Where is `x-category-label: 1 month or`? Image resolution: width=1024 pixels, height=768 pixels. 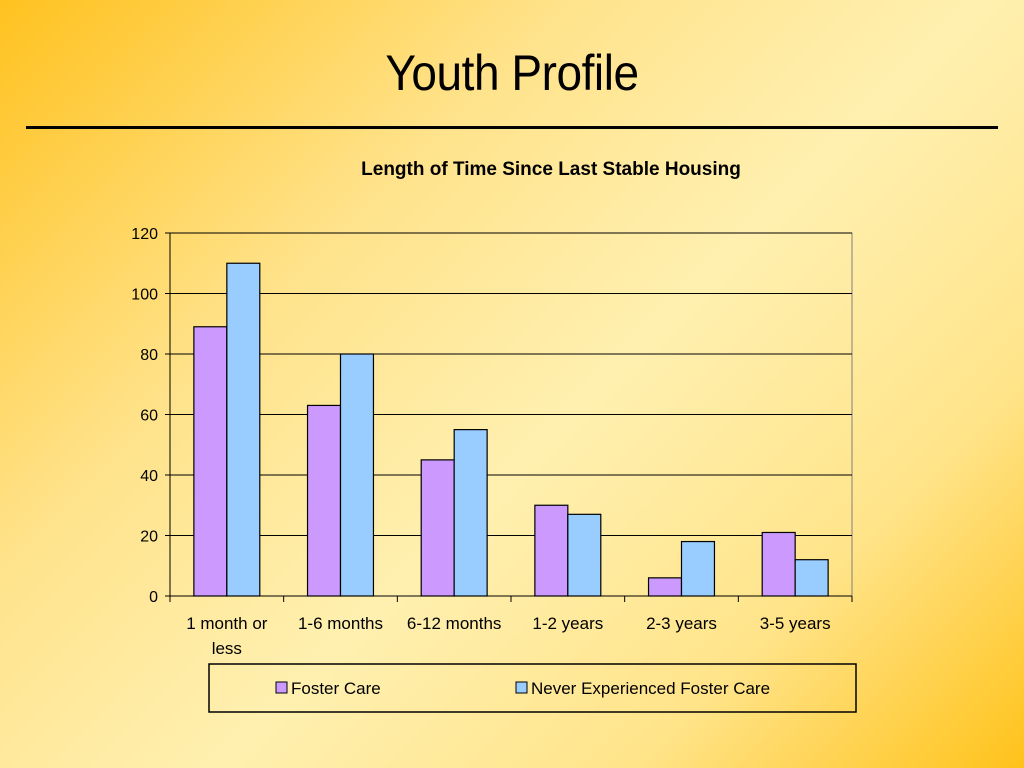
x-category-label: 1 month or is located at coordinates (227, 623).